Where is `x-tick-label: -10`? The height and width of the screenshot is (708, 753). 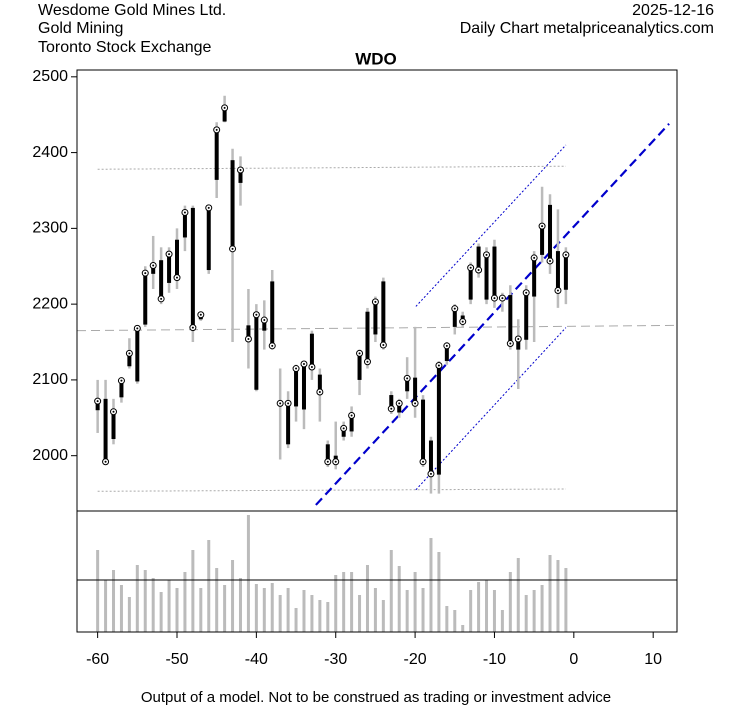
x-tick-label: -10 is located at coordinates (494, 659).